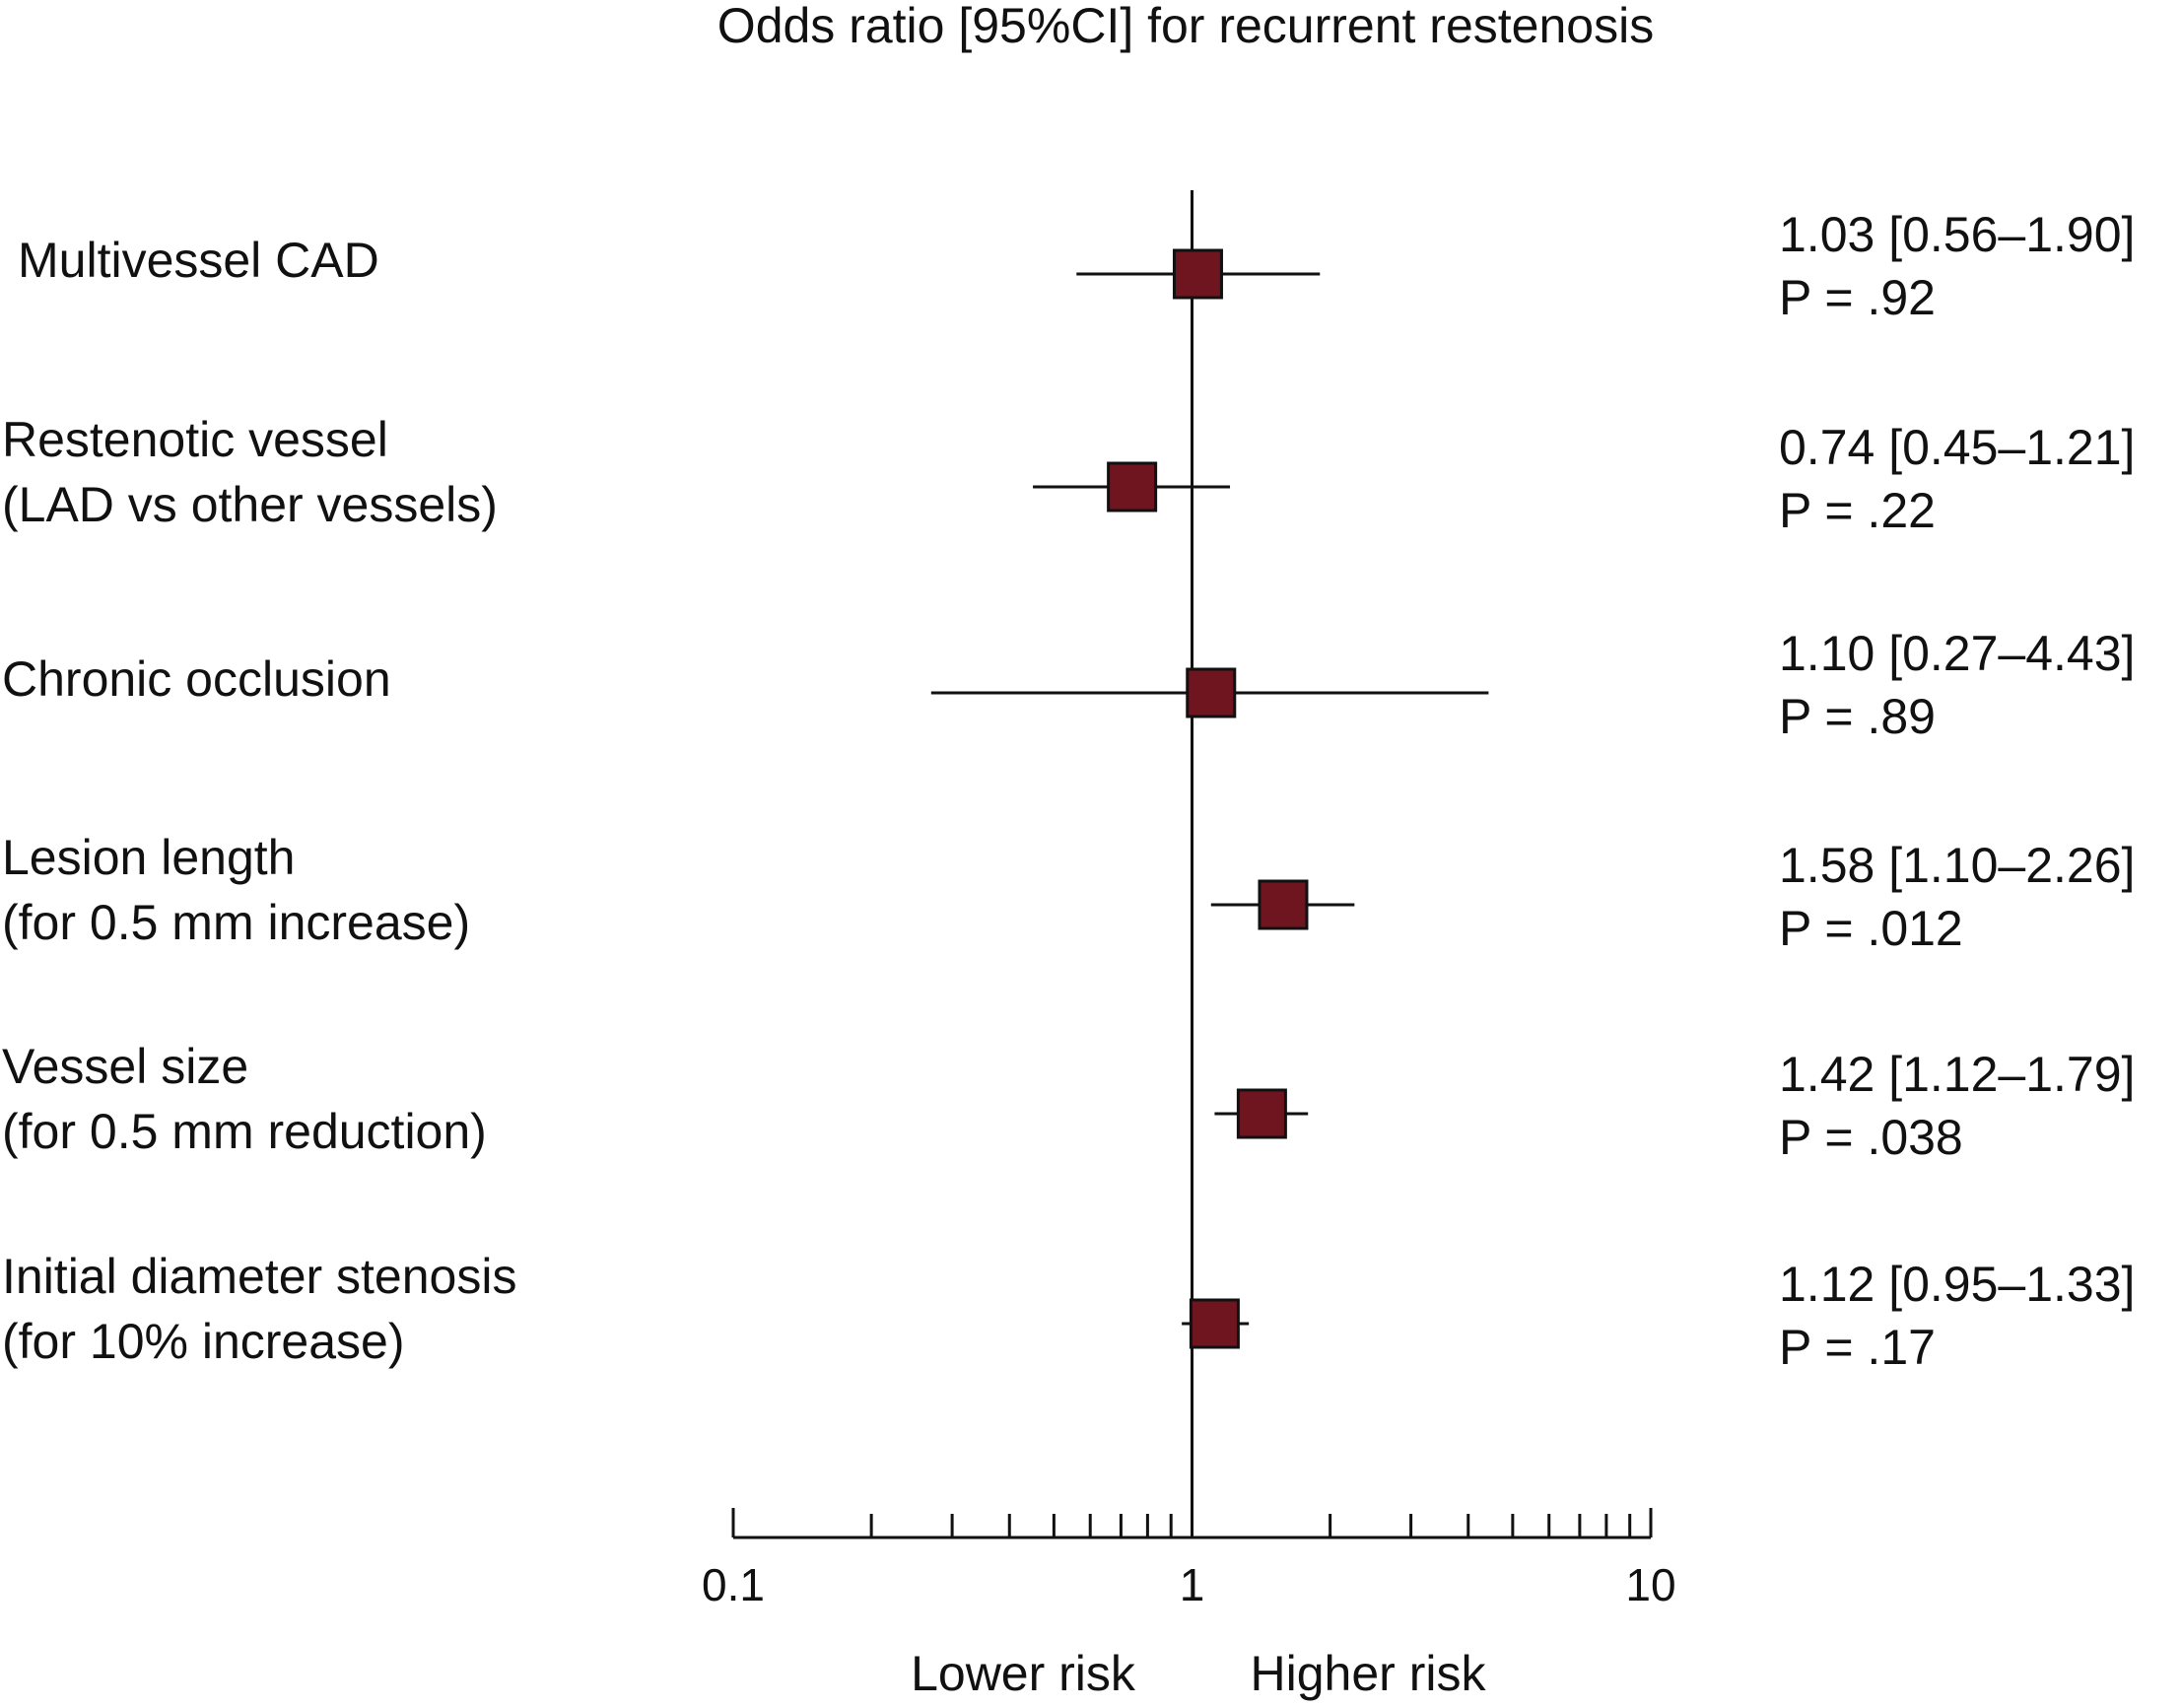 This screenshot has width=2182, height=1708. Describe the element at coordinates (1857, 1348) in the screenshot. I see `p-label: P = .17` at that location.